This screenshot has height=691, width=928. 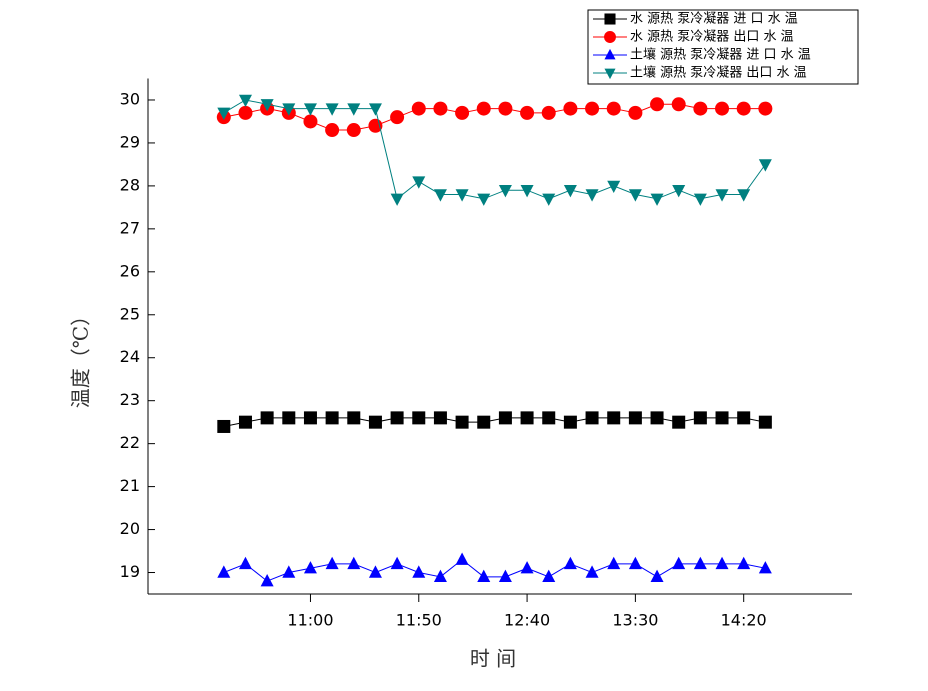 What do you see at coordinates (130, 313) in the screenshot?
I see `y-tick-label: 25` at bounding box center [130, 313].